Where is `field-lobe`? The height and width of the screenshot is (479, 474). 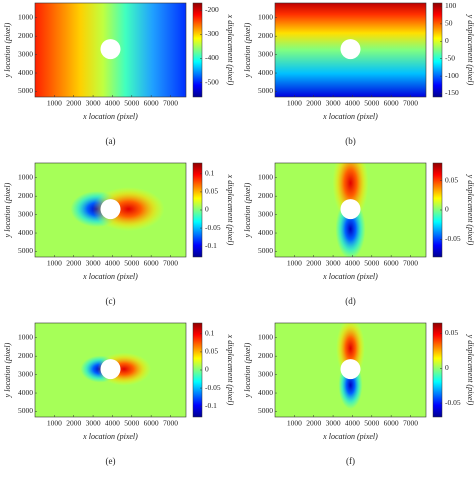
field-lobe is located at coordinates (128, 209).